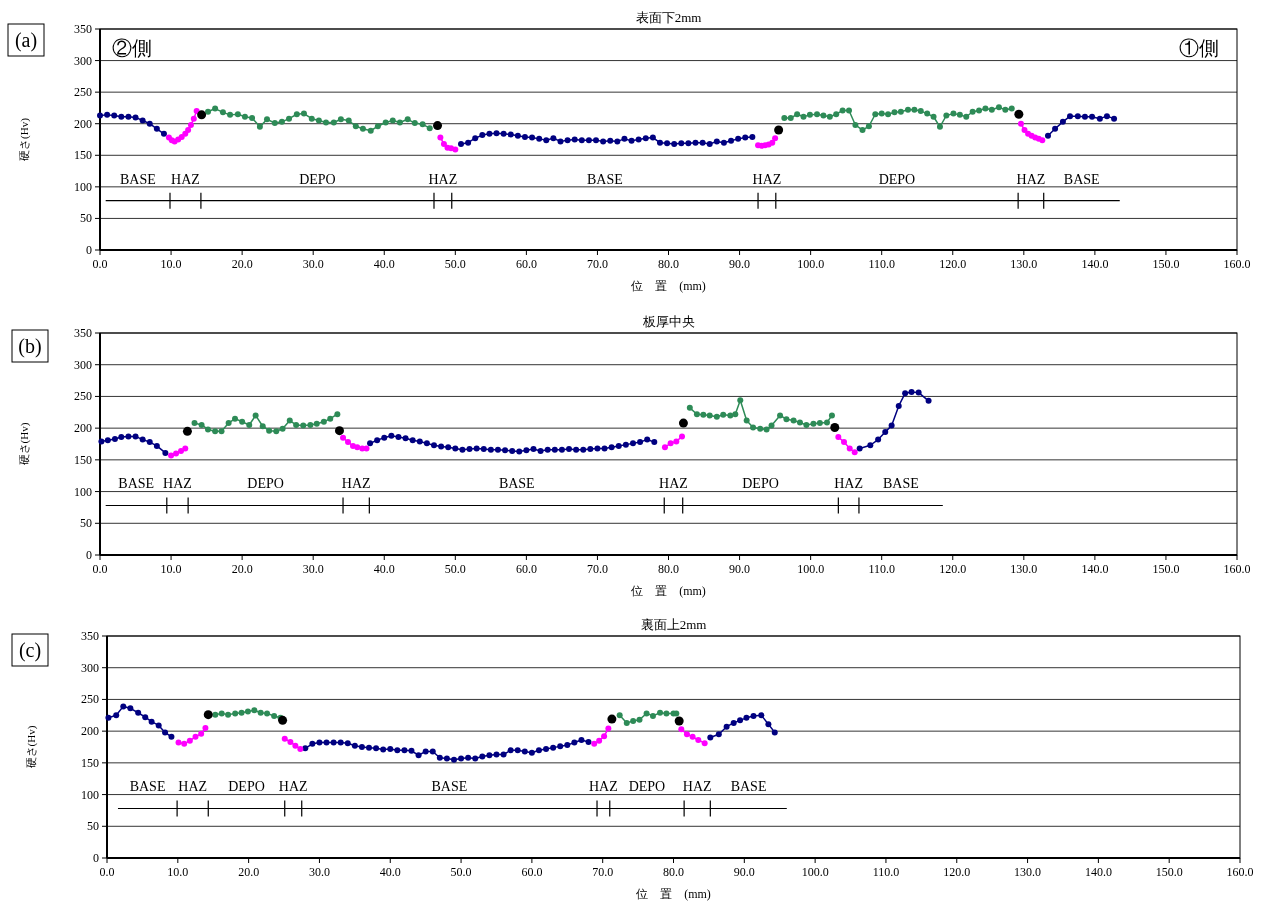 Image resolution: width=1267 pixels, height=909 pixels. Describe the element at coordinates (1199, 48) in the screenshot. I see `annotation: ①側` at that location.